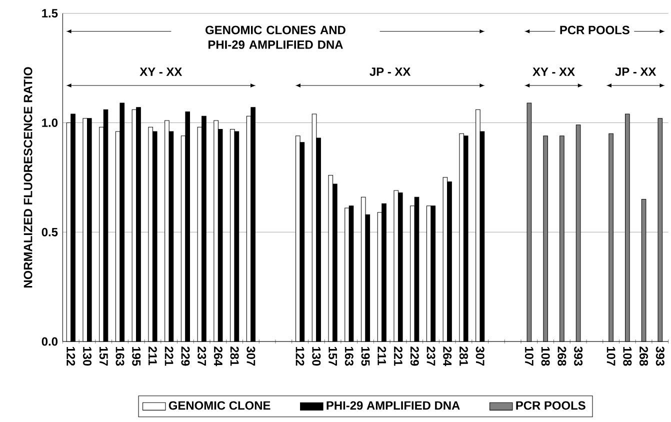  Describe the element at coordinates (50, 123) in the screenshot. I see `y-tick-label: 1.0` at that location.